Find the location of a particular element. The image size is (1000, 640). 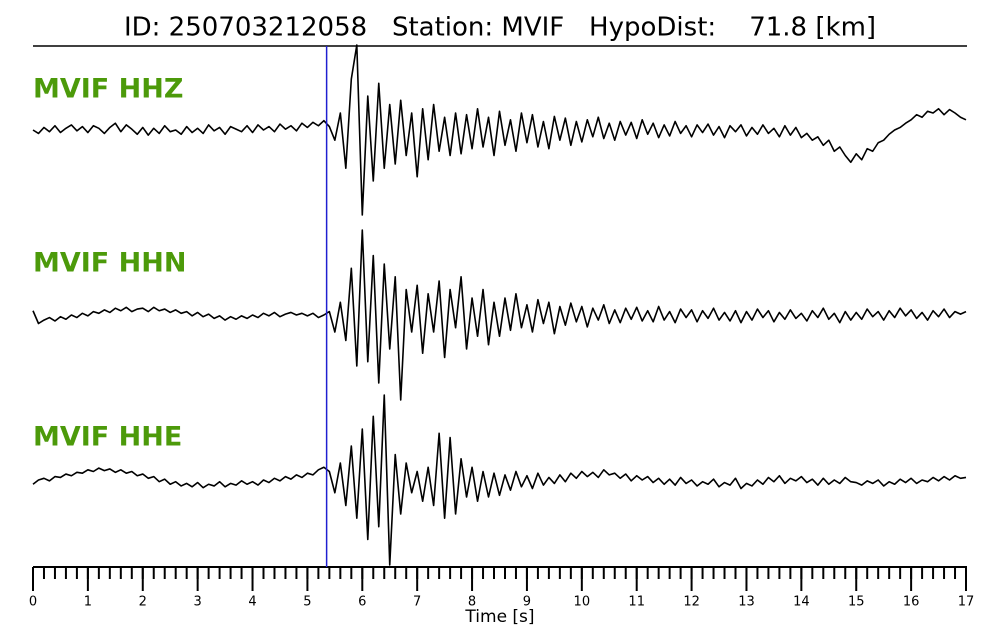

x-tick-label: 11 is located at coordinates (636, 602).